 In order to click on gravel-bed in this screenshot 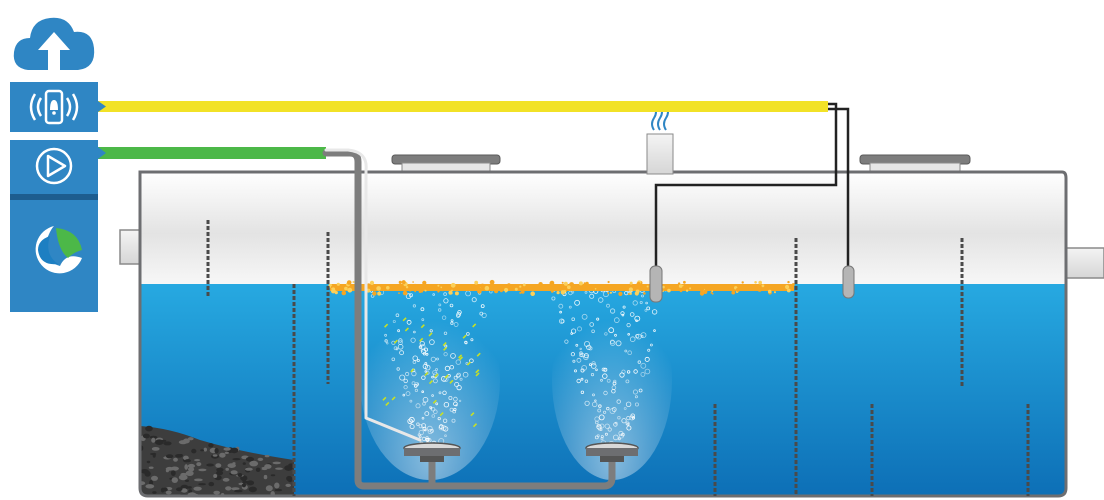, I will do `click(217, 461)`.